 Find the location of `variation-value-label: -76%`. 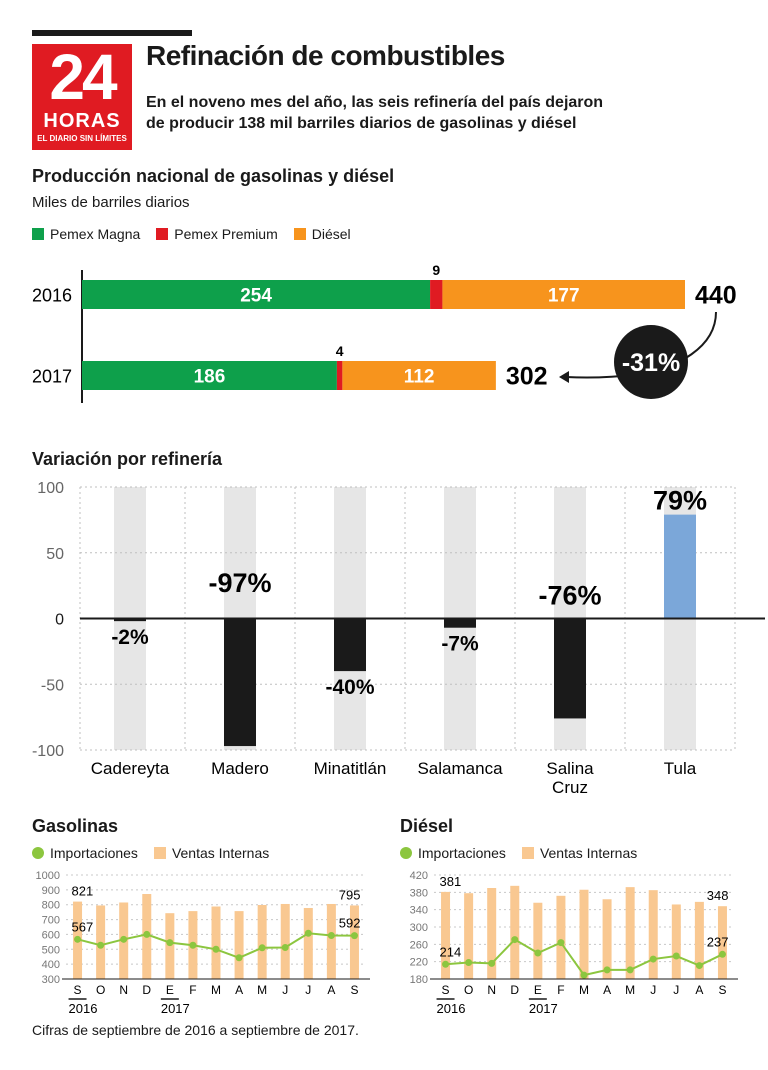

variation-value-label: -76% is located at coordinates (569, 596).